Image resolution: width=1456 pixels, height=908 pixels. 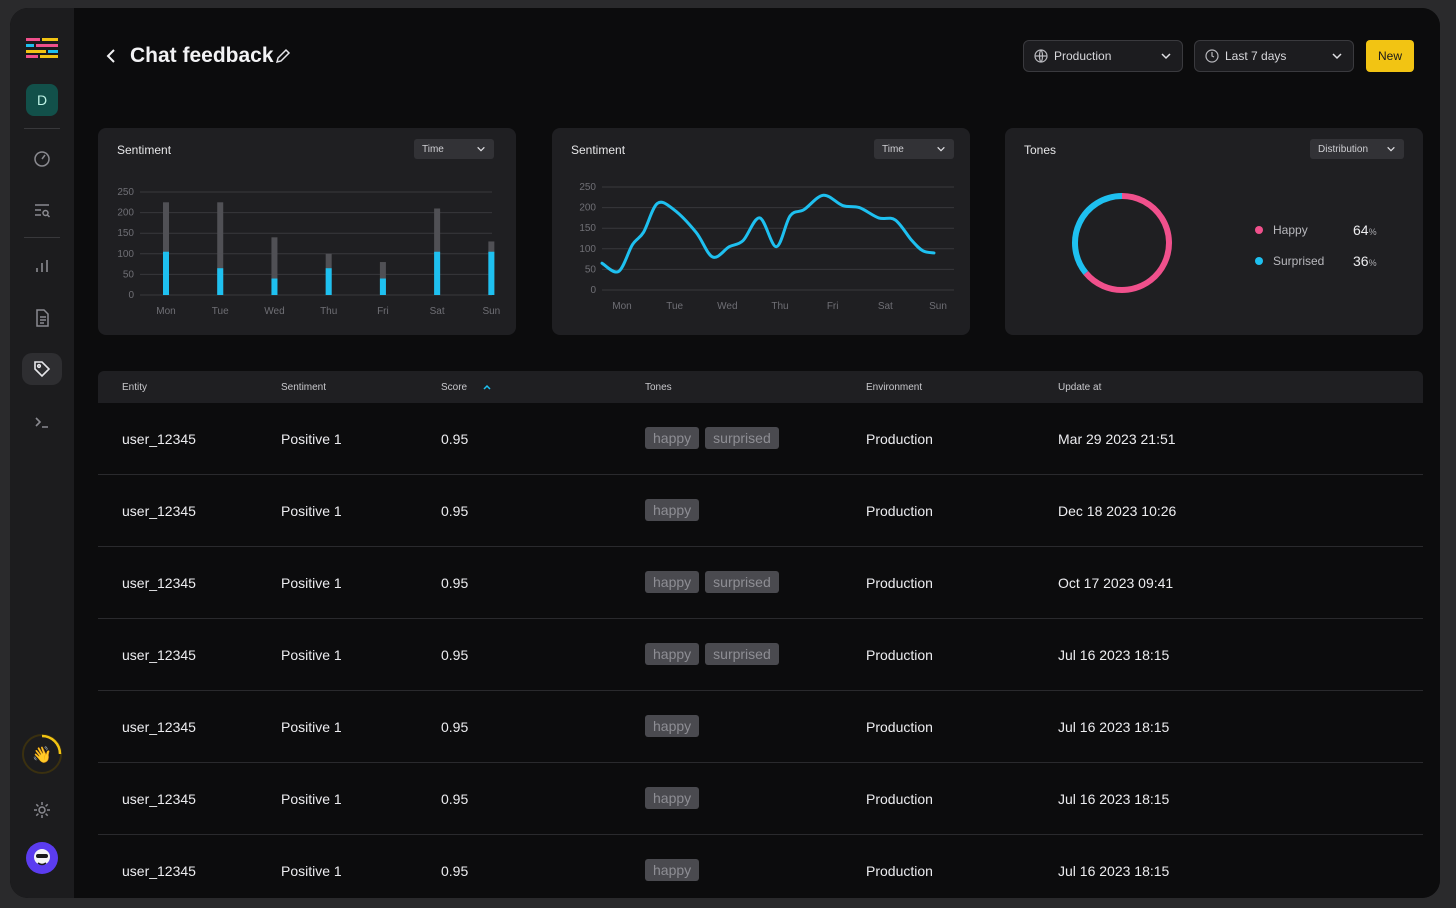 What do you see at coordinates (42, 100) in the screenshot?
I see `workspace-avatar: D` at bounding box center [42, 100].